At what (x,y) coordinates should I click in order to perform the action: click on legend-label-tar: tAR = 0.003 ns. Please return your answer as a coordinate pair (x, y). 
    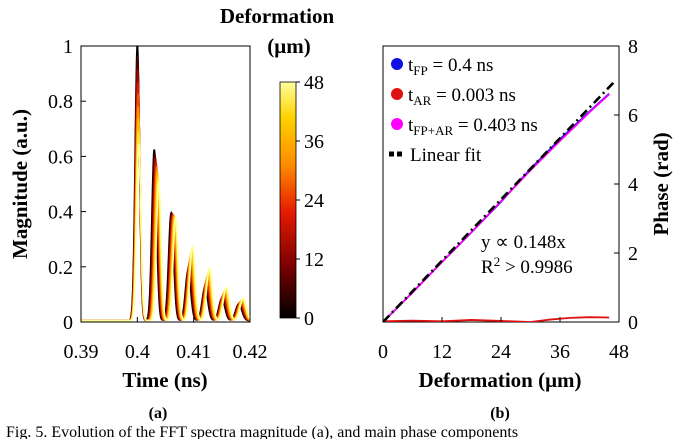
    Looking at the image, I should click on (462, 96).